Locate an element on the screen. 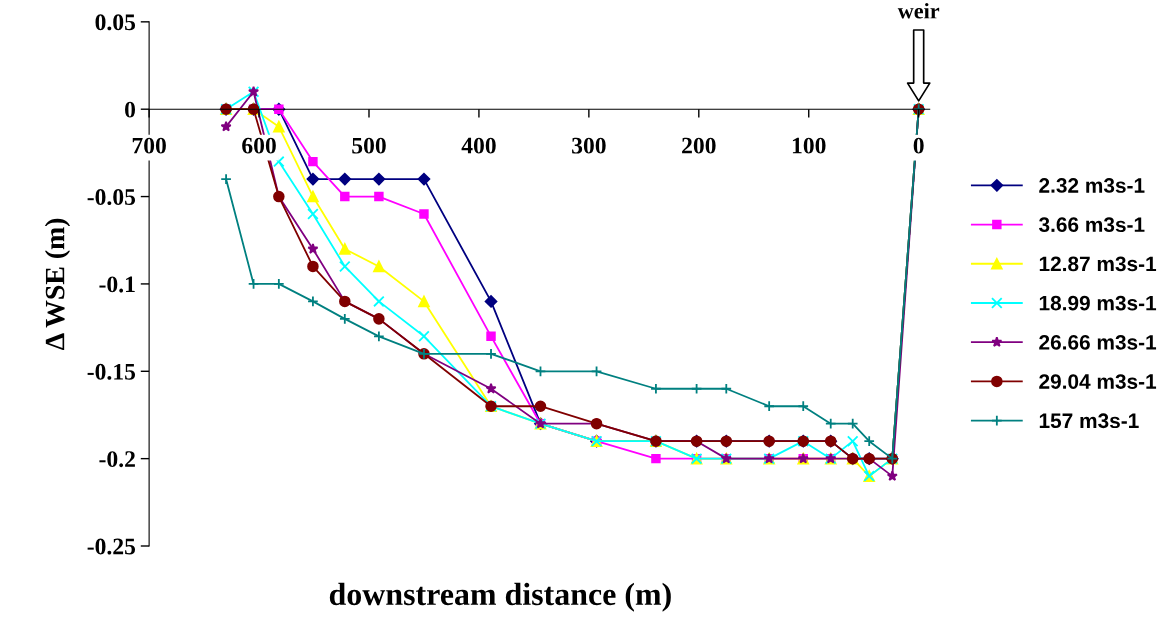 Image resolution: width=1165 pixels, height=624 pixels. x-axis-title: downstream distance (m) is located at coordinates (500, 597).